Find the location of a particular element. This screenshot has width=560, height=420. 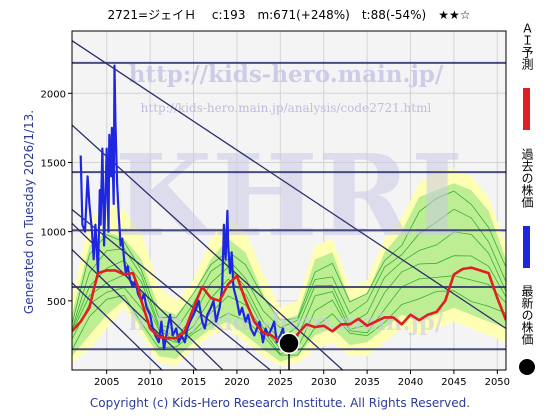

x-tick-label: 2025 is located at coordinates (280, 382).